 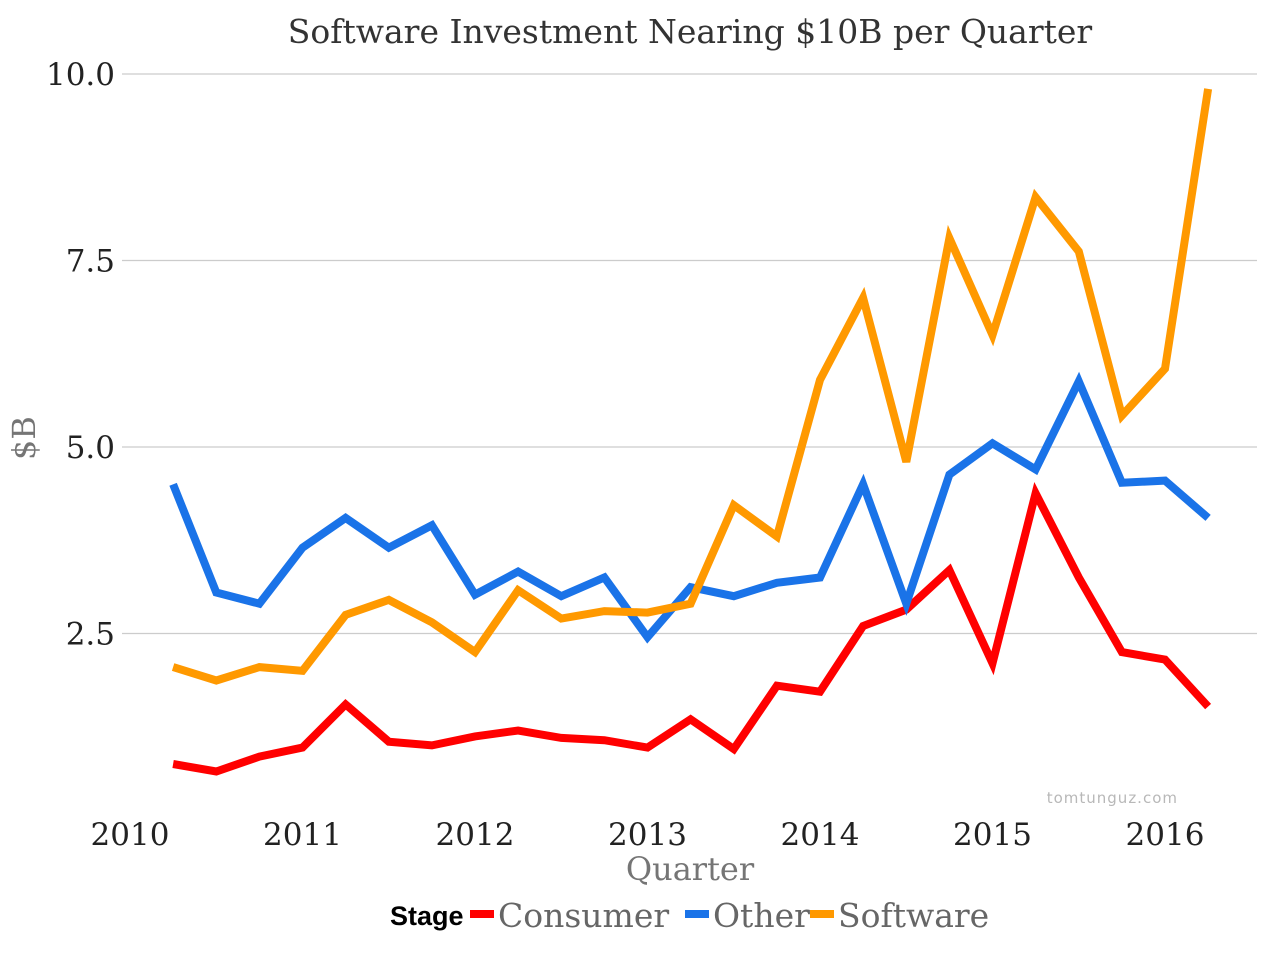 What do you see at coordinates (90, 635) in the screenshot?
I see `y-tick-label: 2.5` at bounding box center [90, 635].